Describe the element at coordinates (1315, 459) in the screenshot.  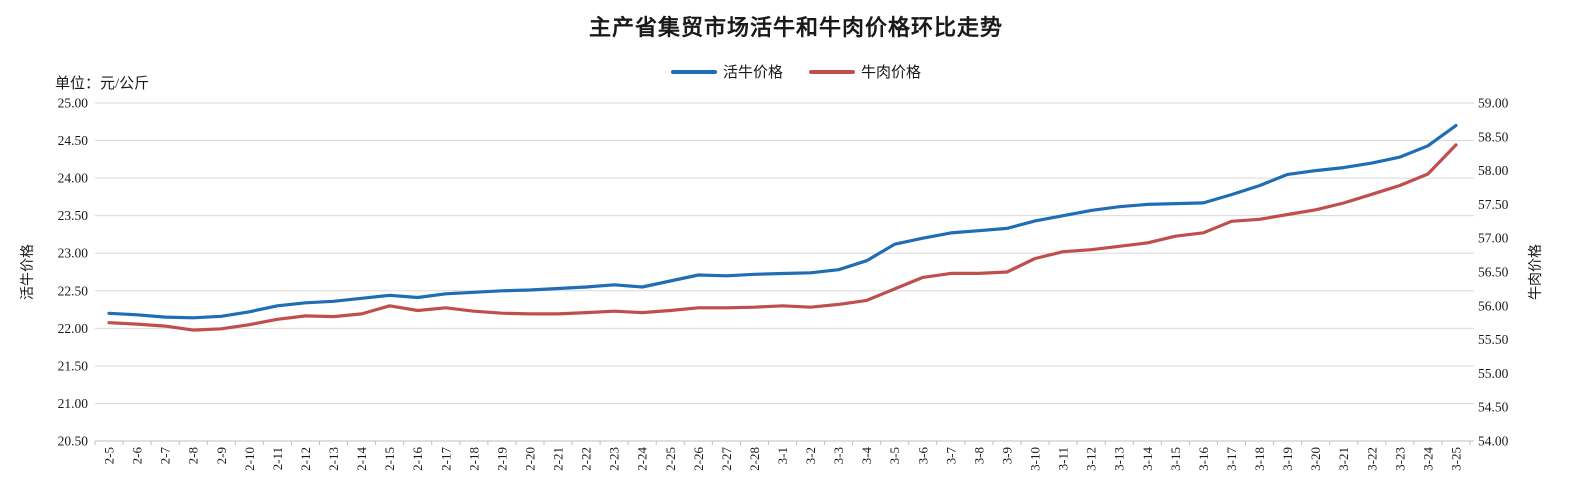
I see `x-axis-tick-label: 3-20` at that location.